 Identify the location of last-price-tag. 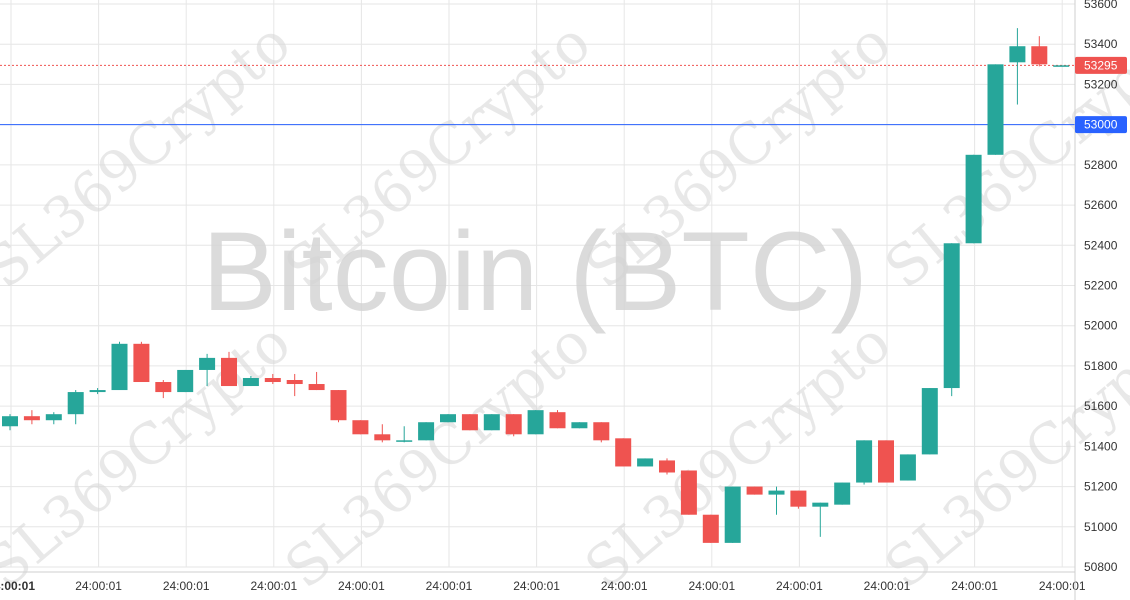
(1101, 65).